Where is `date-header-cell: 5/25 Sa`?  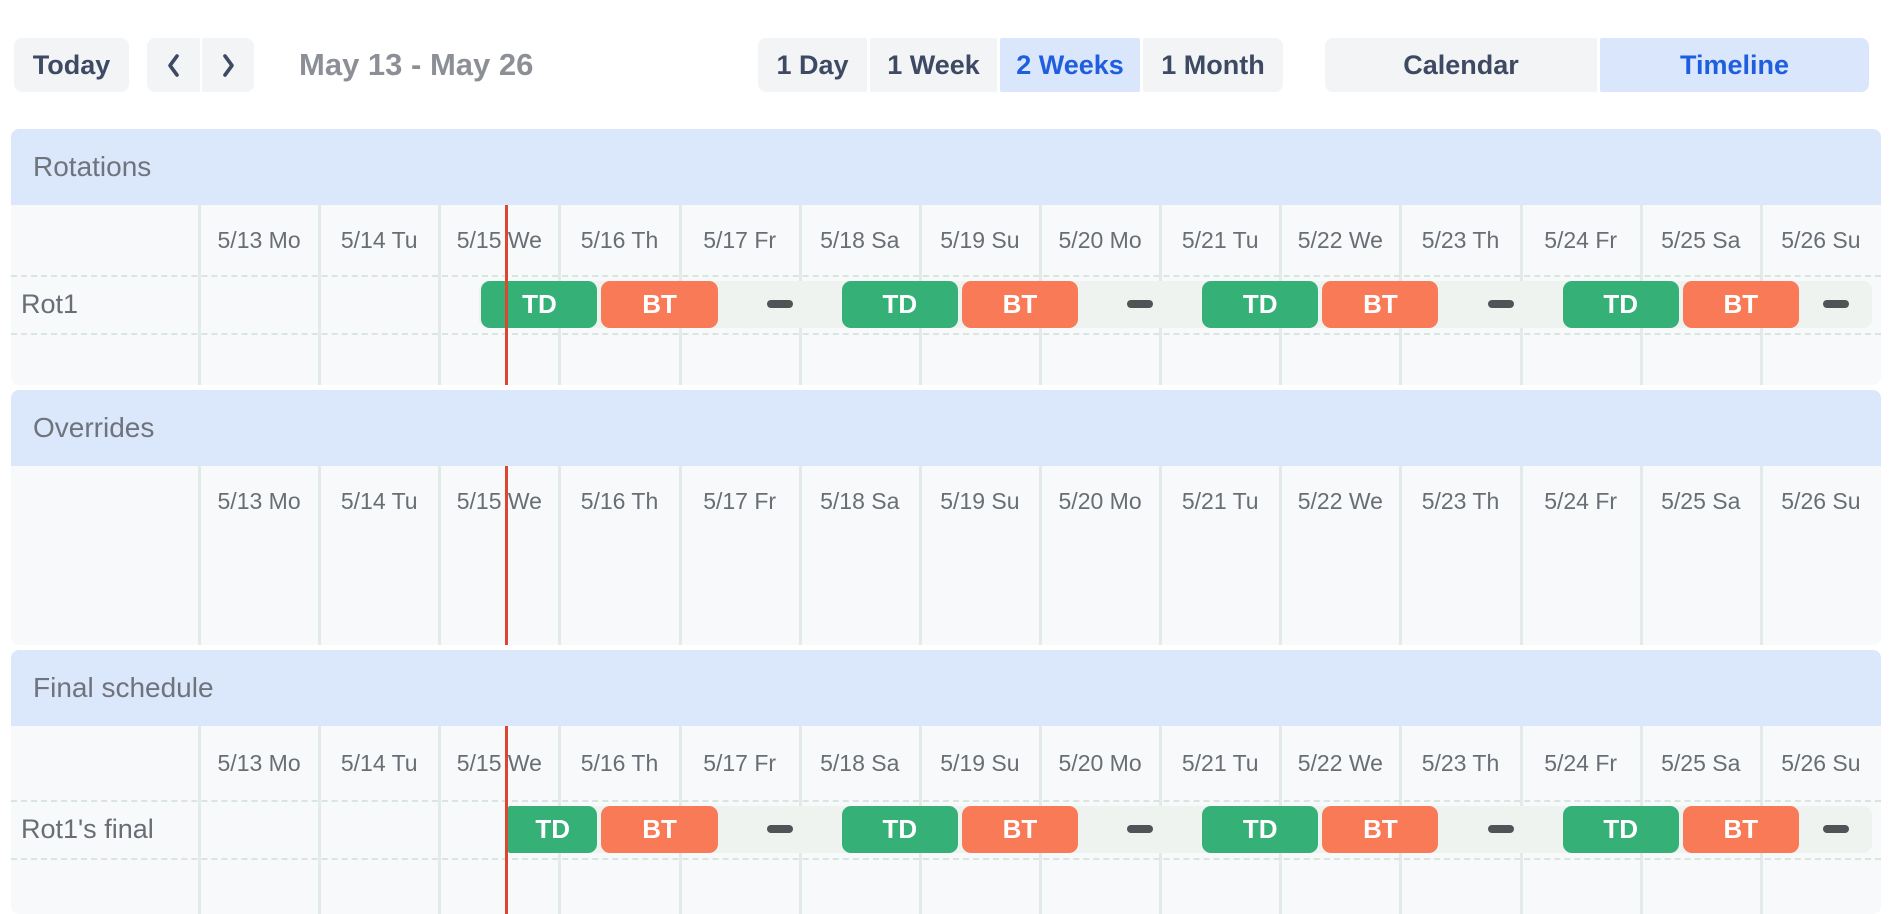
date-header-cell: 5/25 Sa is located at coordinates (1701, 501).